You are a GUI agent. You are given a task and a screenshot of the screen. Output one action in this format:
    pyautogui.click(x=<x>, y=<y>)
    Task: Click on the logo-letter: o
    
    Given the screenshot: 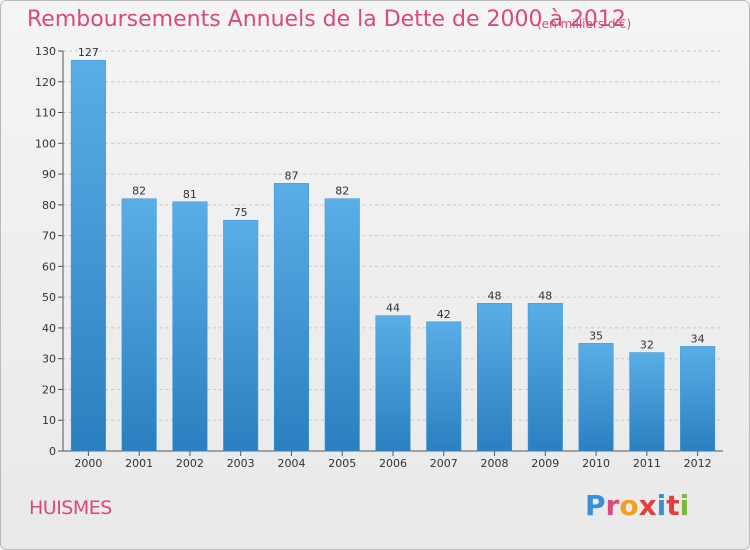 What is the action you would take?
    pyautogui.click(x=629, y=505)
    